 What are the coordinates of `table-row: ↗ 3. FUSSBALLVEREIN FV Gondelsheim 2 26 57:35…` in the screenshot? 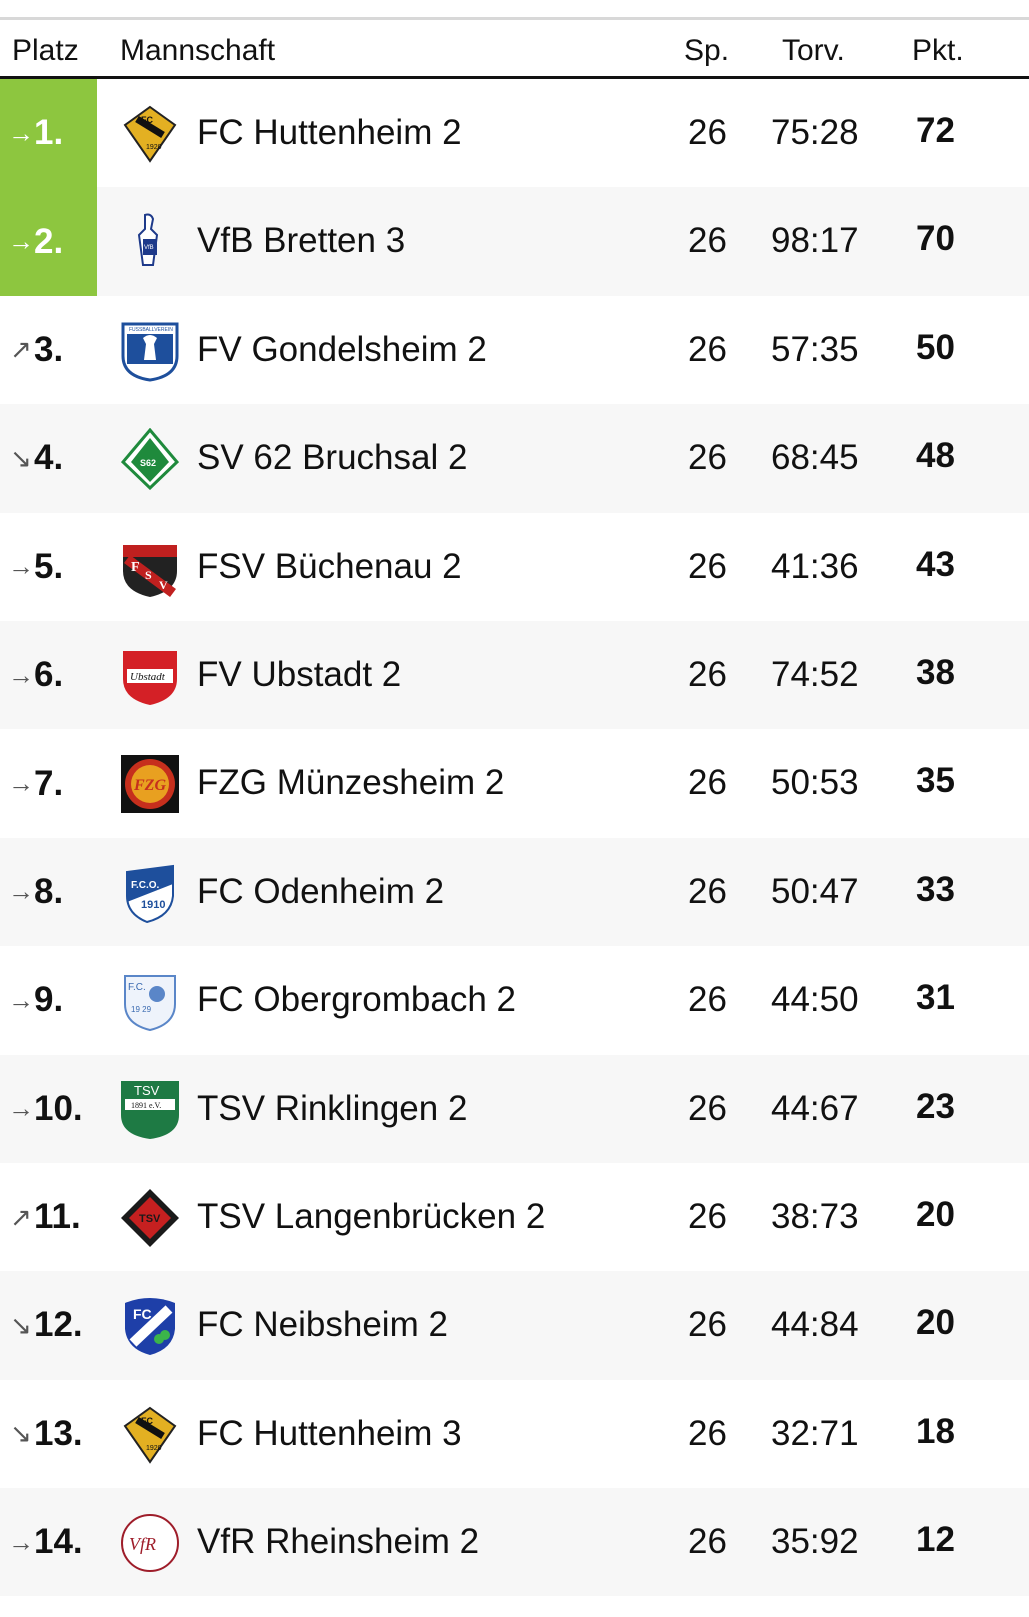 It's located at (514, 350).